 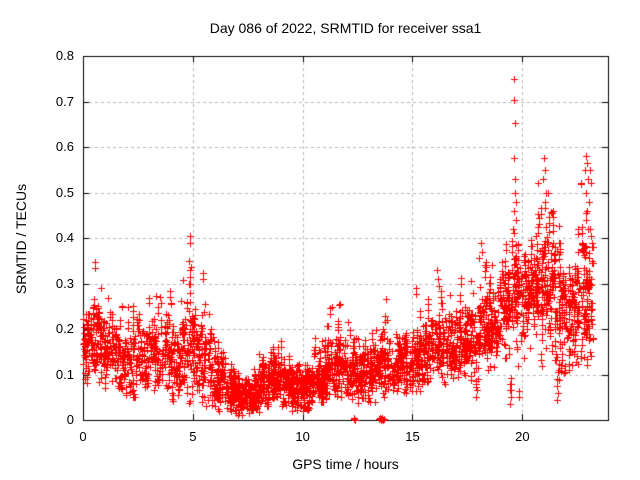 I want to click on x-tick-label: 10, so click(x=302, y=436).